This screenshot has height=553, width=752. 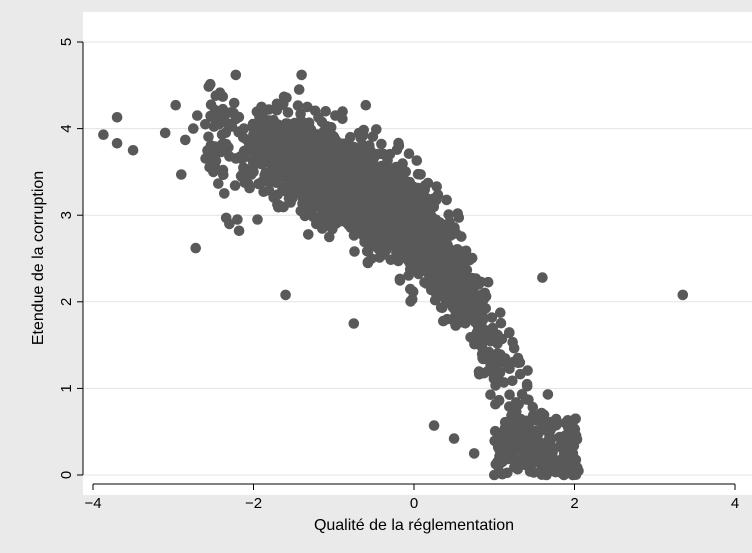 What do you see at coordinates (92, 503) in the screenshot?
I see `x-tick-label: −4` at bounding box center [92, 503].